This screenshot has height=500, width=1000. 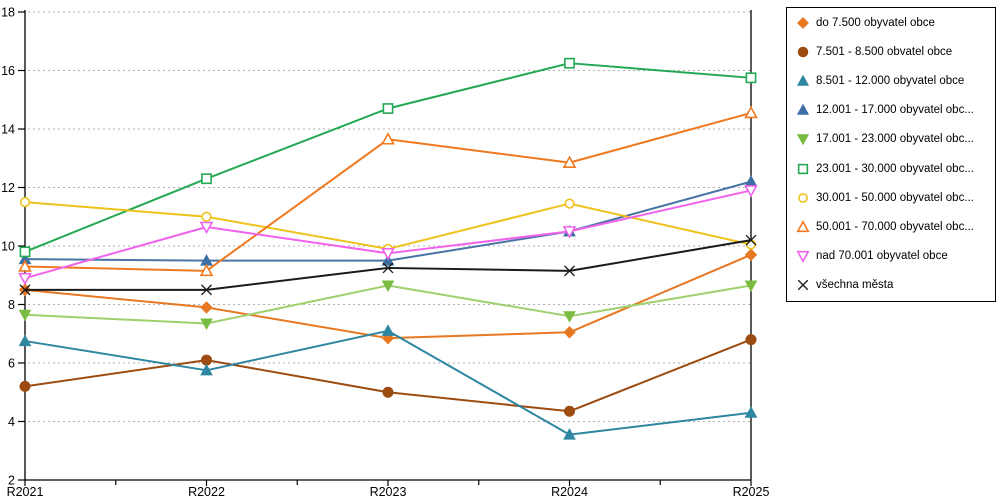 What do you see at coordinates (8, 13) in the screenshot?
I see `y-tick-label: 18` at bounding box center [8, 13].